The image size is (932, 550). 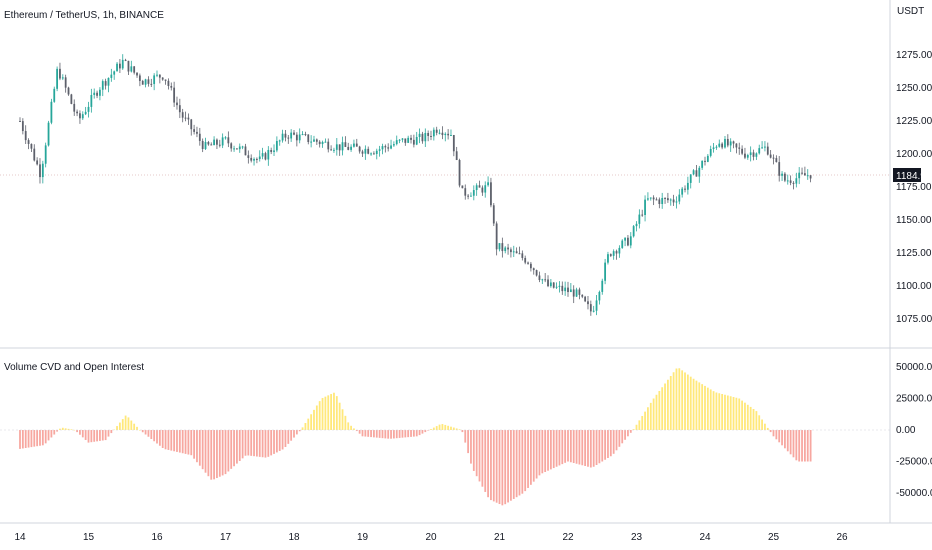 I want to click on symbol-title: Ethereum / TetherUS, 1h, BINANCE, so click(x=84, y=15).